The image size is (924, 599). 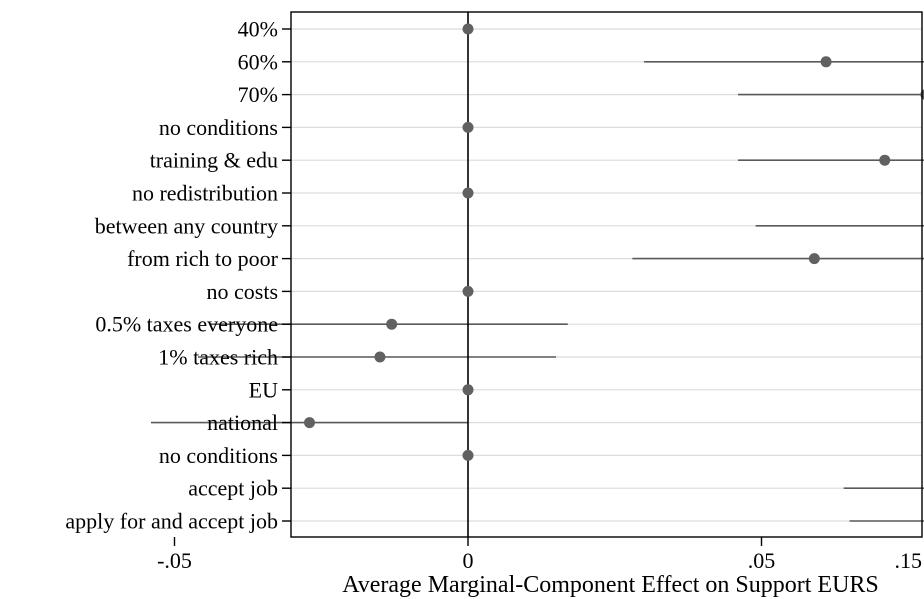 What do you see at coordinates (242, 422) in the screenshot?
I see `y-tick-label: national` at bounding box center [242, 422].